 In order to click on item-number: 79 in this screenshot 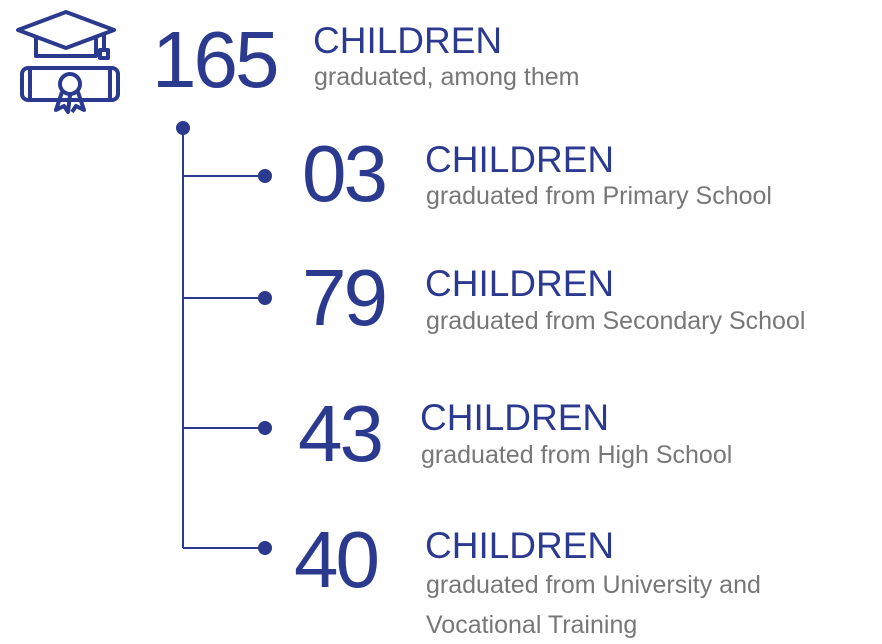, I will do `click(345, 297)`.